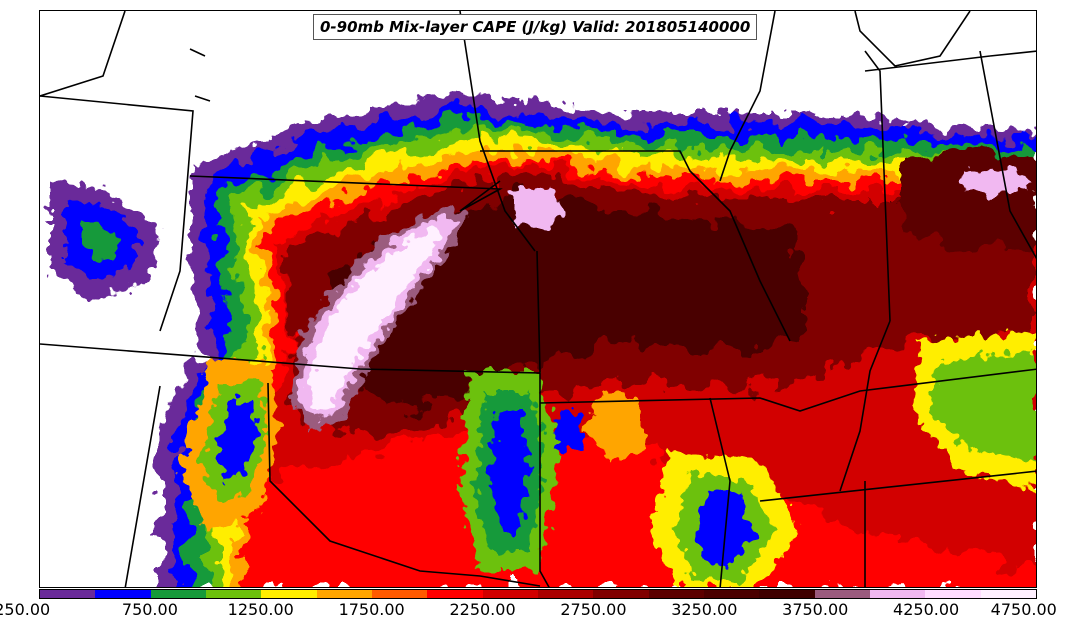 This screenshot has width=1081, height=633. What do you see at coordinates (25, 609) in the screenshot?
I see `colorbar-tick-label: 250.00` at bounding box center [25, 609].